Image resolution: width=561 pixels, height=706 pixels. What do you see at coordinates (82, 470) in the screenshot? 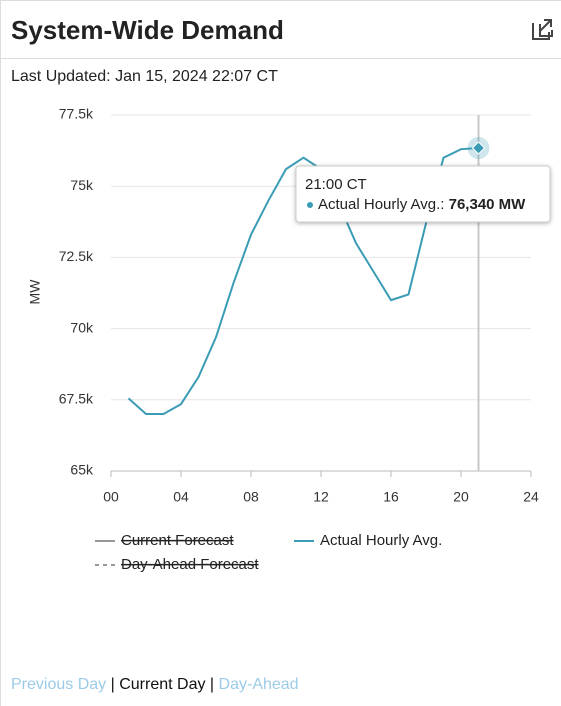
I see `y-tick-label: 65k` at bounding box center [82, 470].